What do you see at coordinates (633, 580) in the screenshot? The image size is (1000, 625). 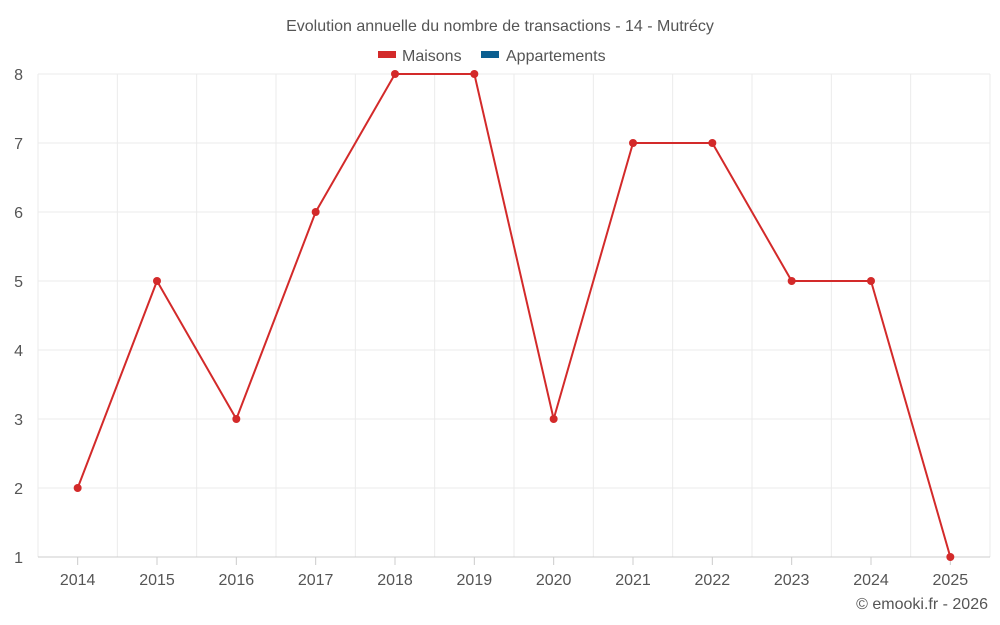 I see `x-tick-label: 2021` at bounding box center [633, 580].